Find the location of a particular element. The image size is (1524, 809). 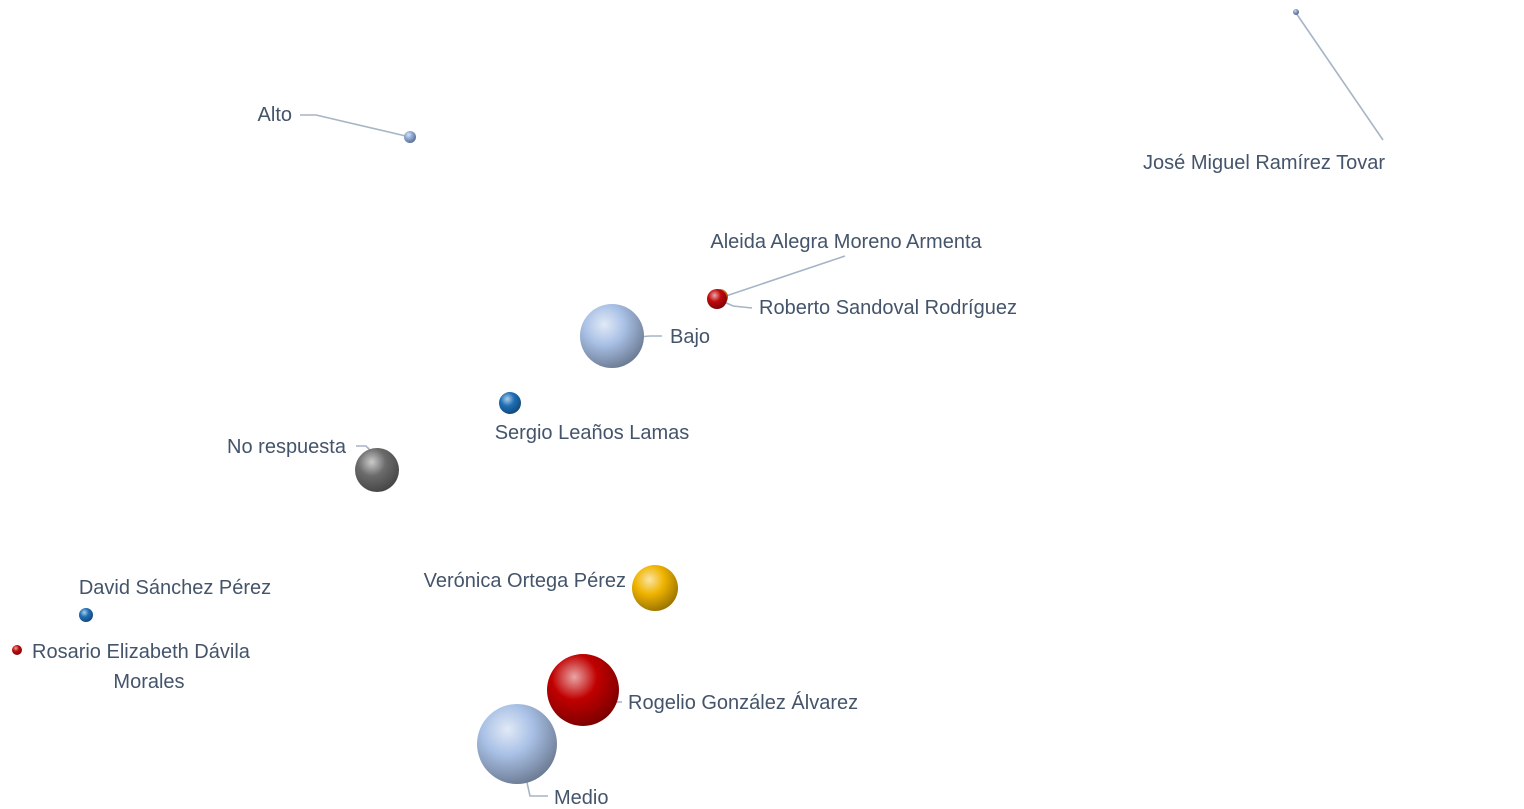

data-label: Medio is located at coordinates (581, 798).